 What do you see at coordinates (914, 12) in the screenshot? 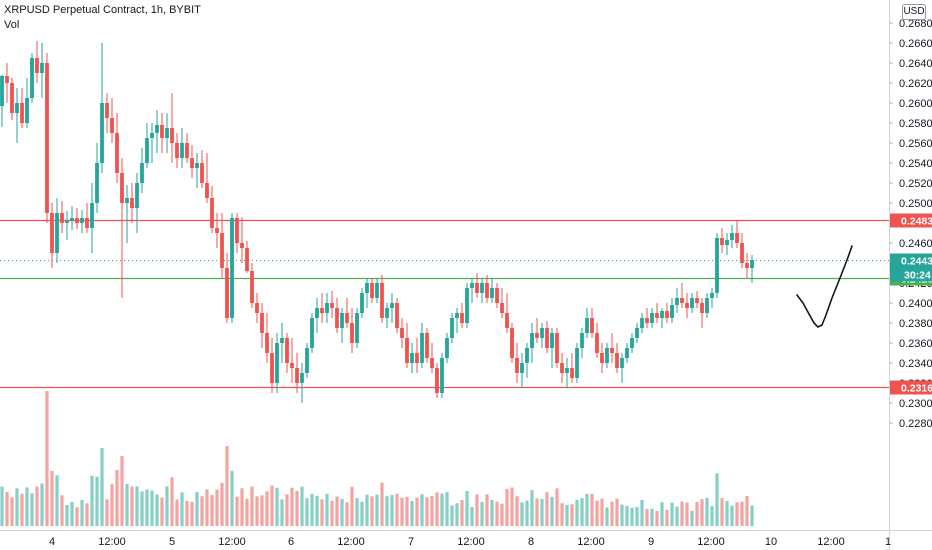
I see `currency-button: USD` at bounding box center [914, 12].